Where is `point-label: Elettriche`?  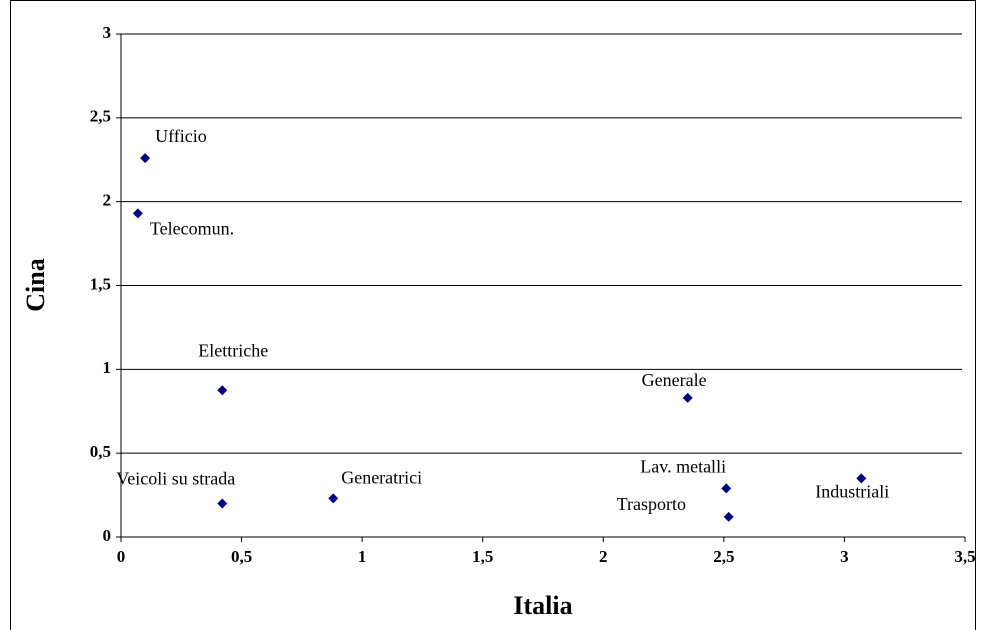
point-label: Elettriche is located at coordinates (233, 350).